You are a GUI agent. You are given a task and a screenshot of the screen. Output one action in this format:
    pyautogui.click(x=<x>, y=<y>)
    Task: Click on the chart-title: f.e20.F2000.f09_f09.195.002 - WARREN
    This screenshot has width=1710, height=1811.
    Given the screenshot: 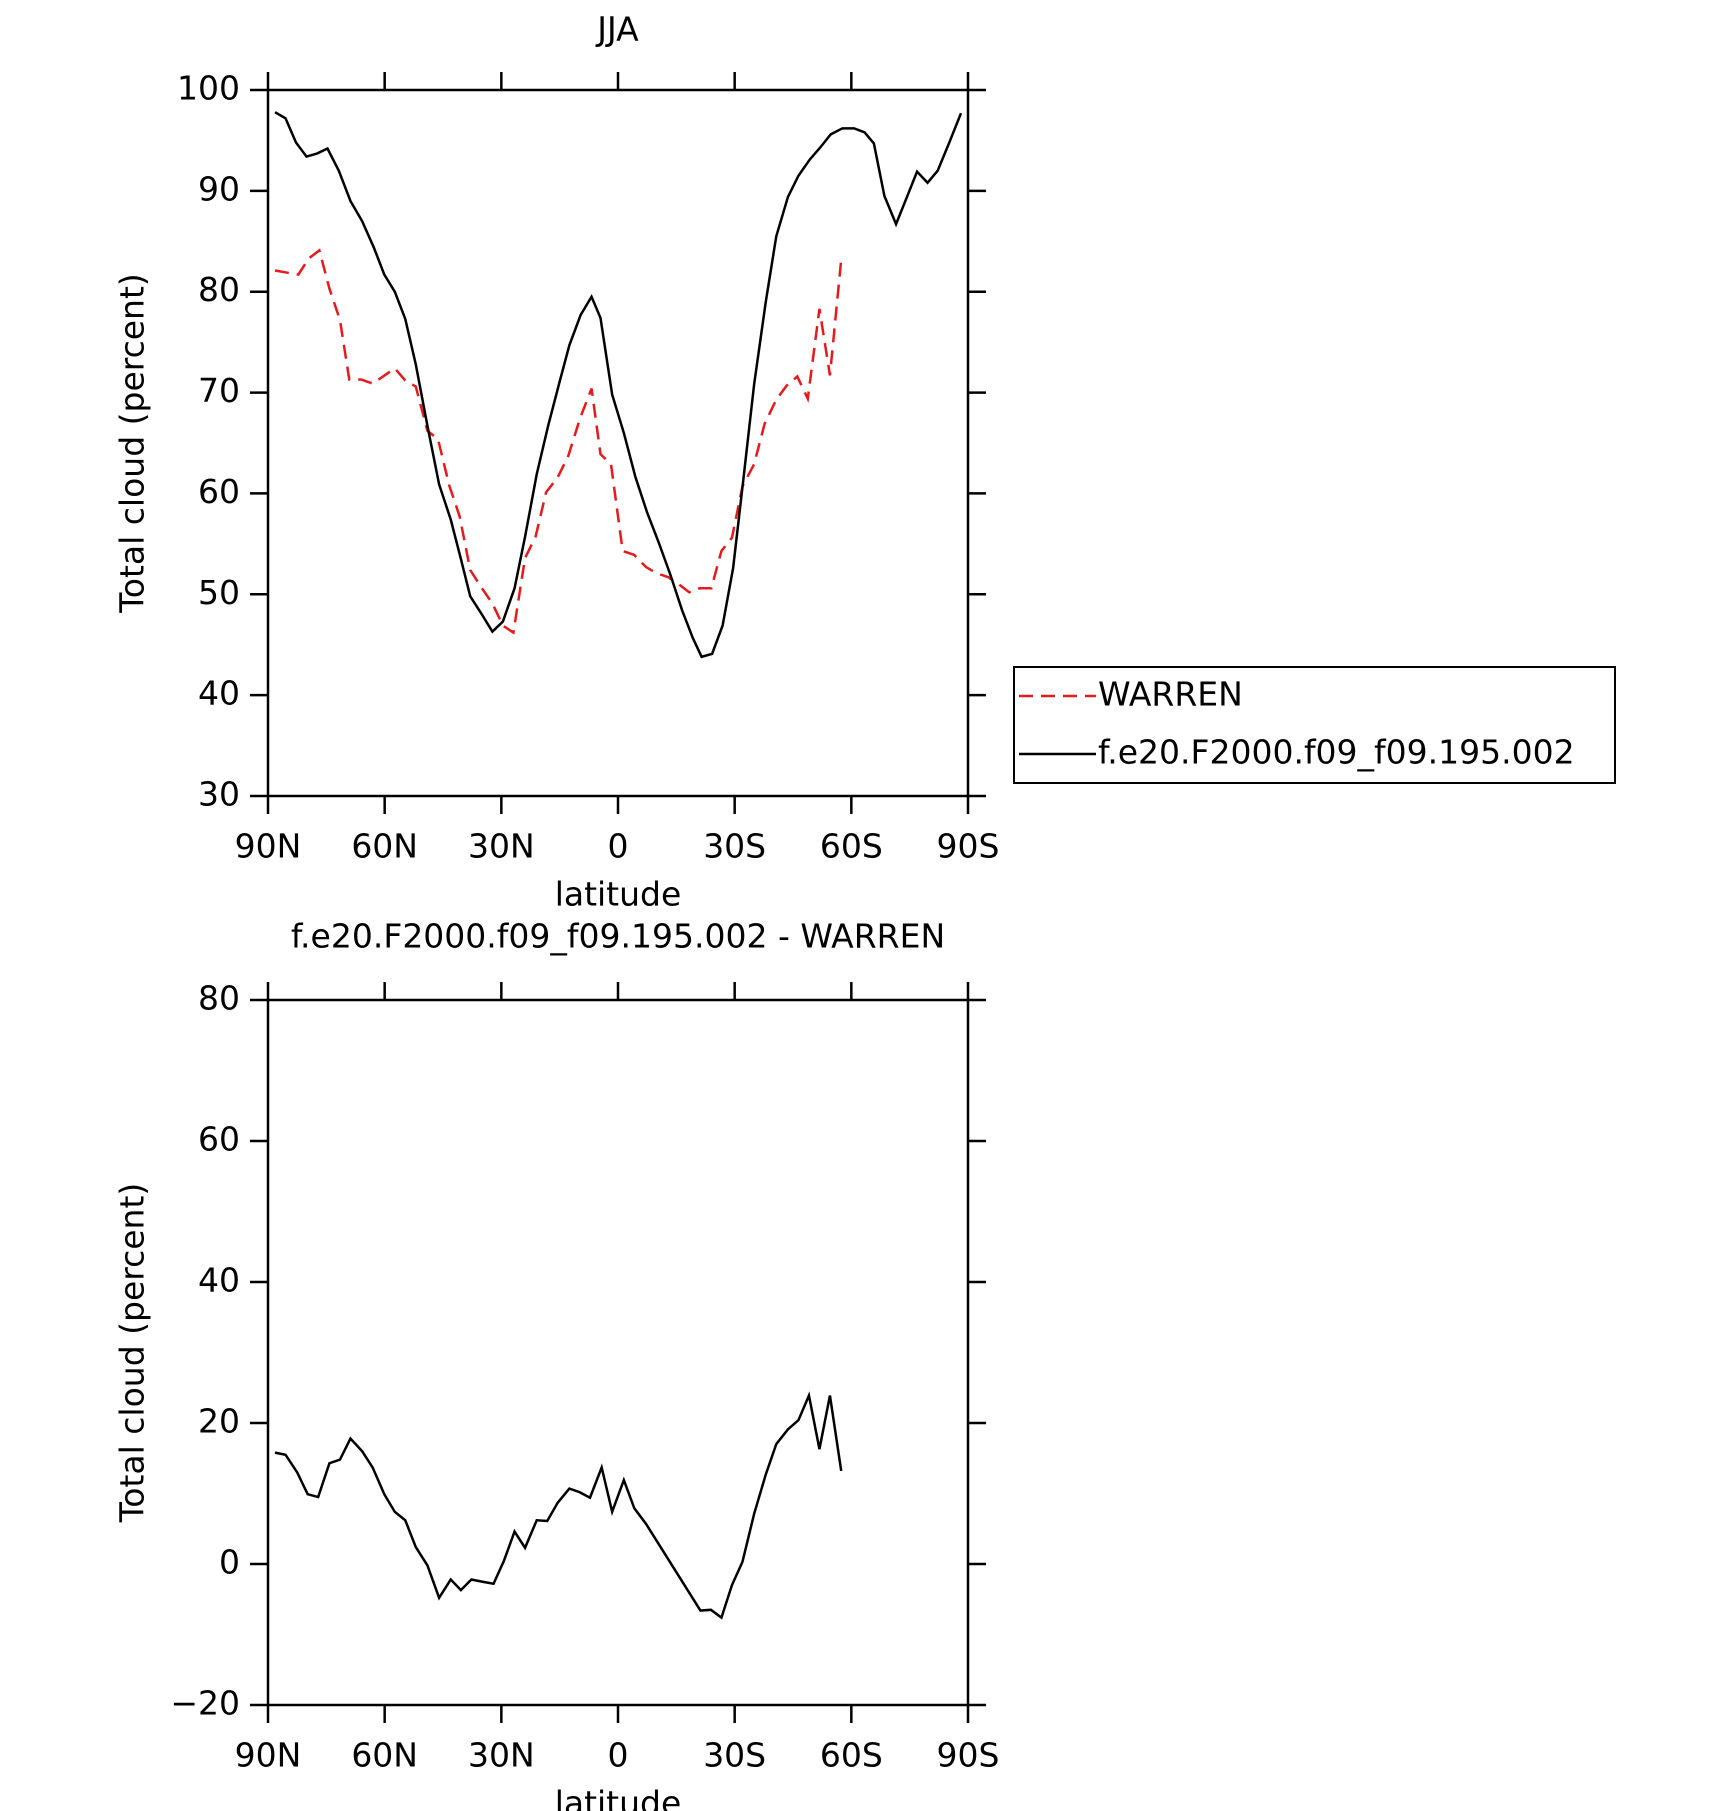 What is the action you would take?
    pyautogui.click(x=618, y=936)
    